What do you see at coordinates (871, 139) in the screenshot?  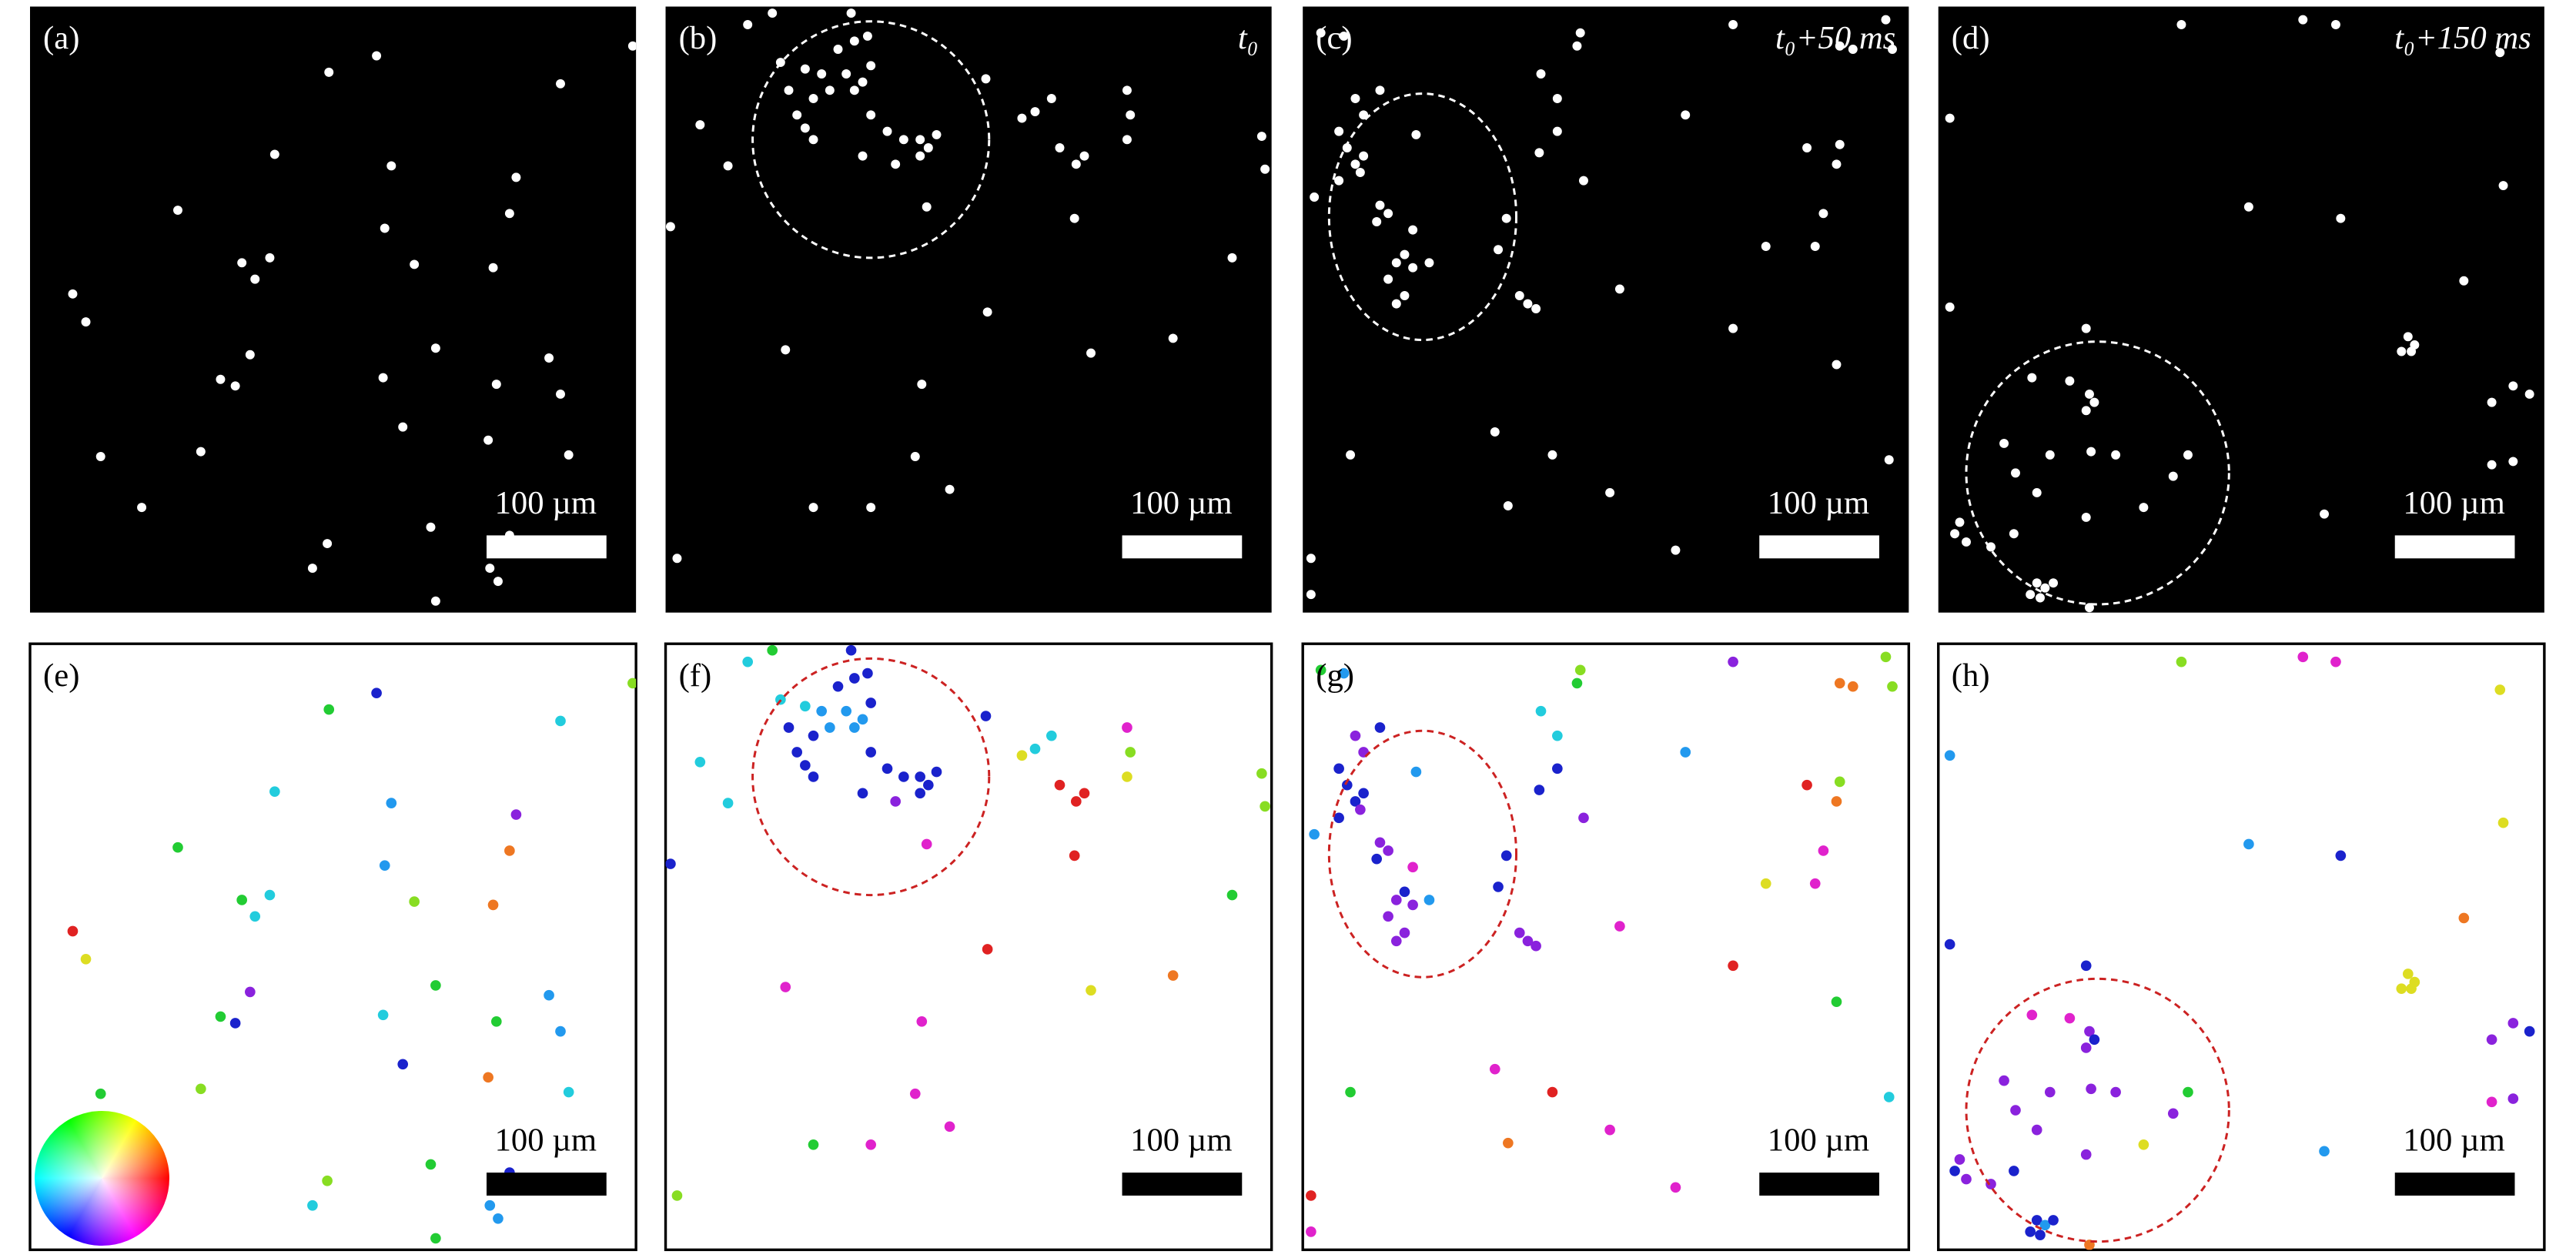 I see `cluster-circle` at bounding box center [871, 139].